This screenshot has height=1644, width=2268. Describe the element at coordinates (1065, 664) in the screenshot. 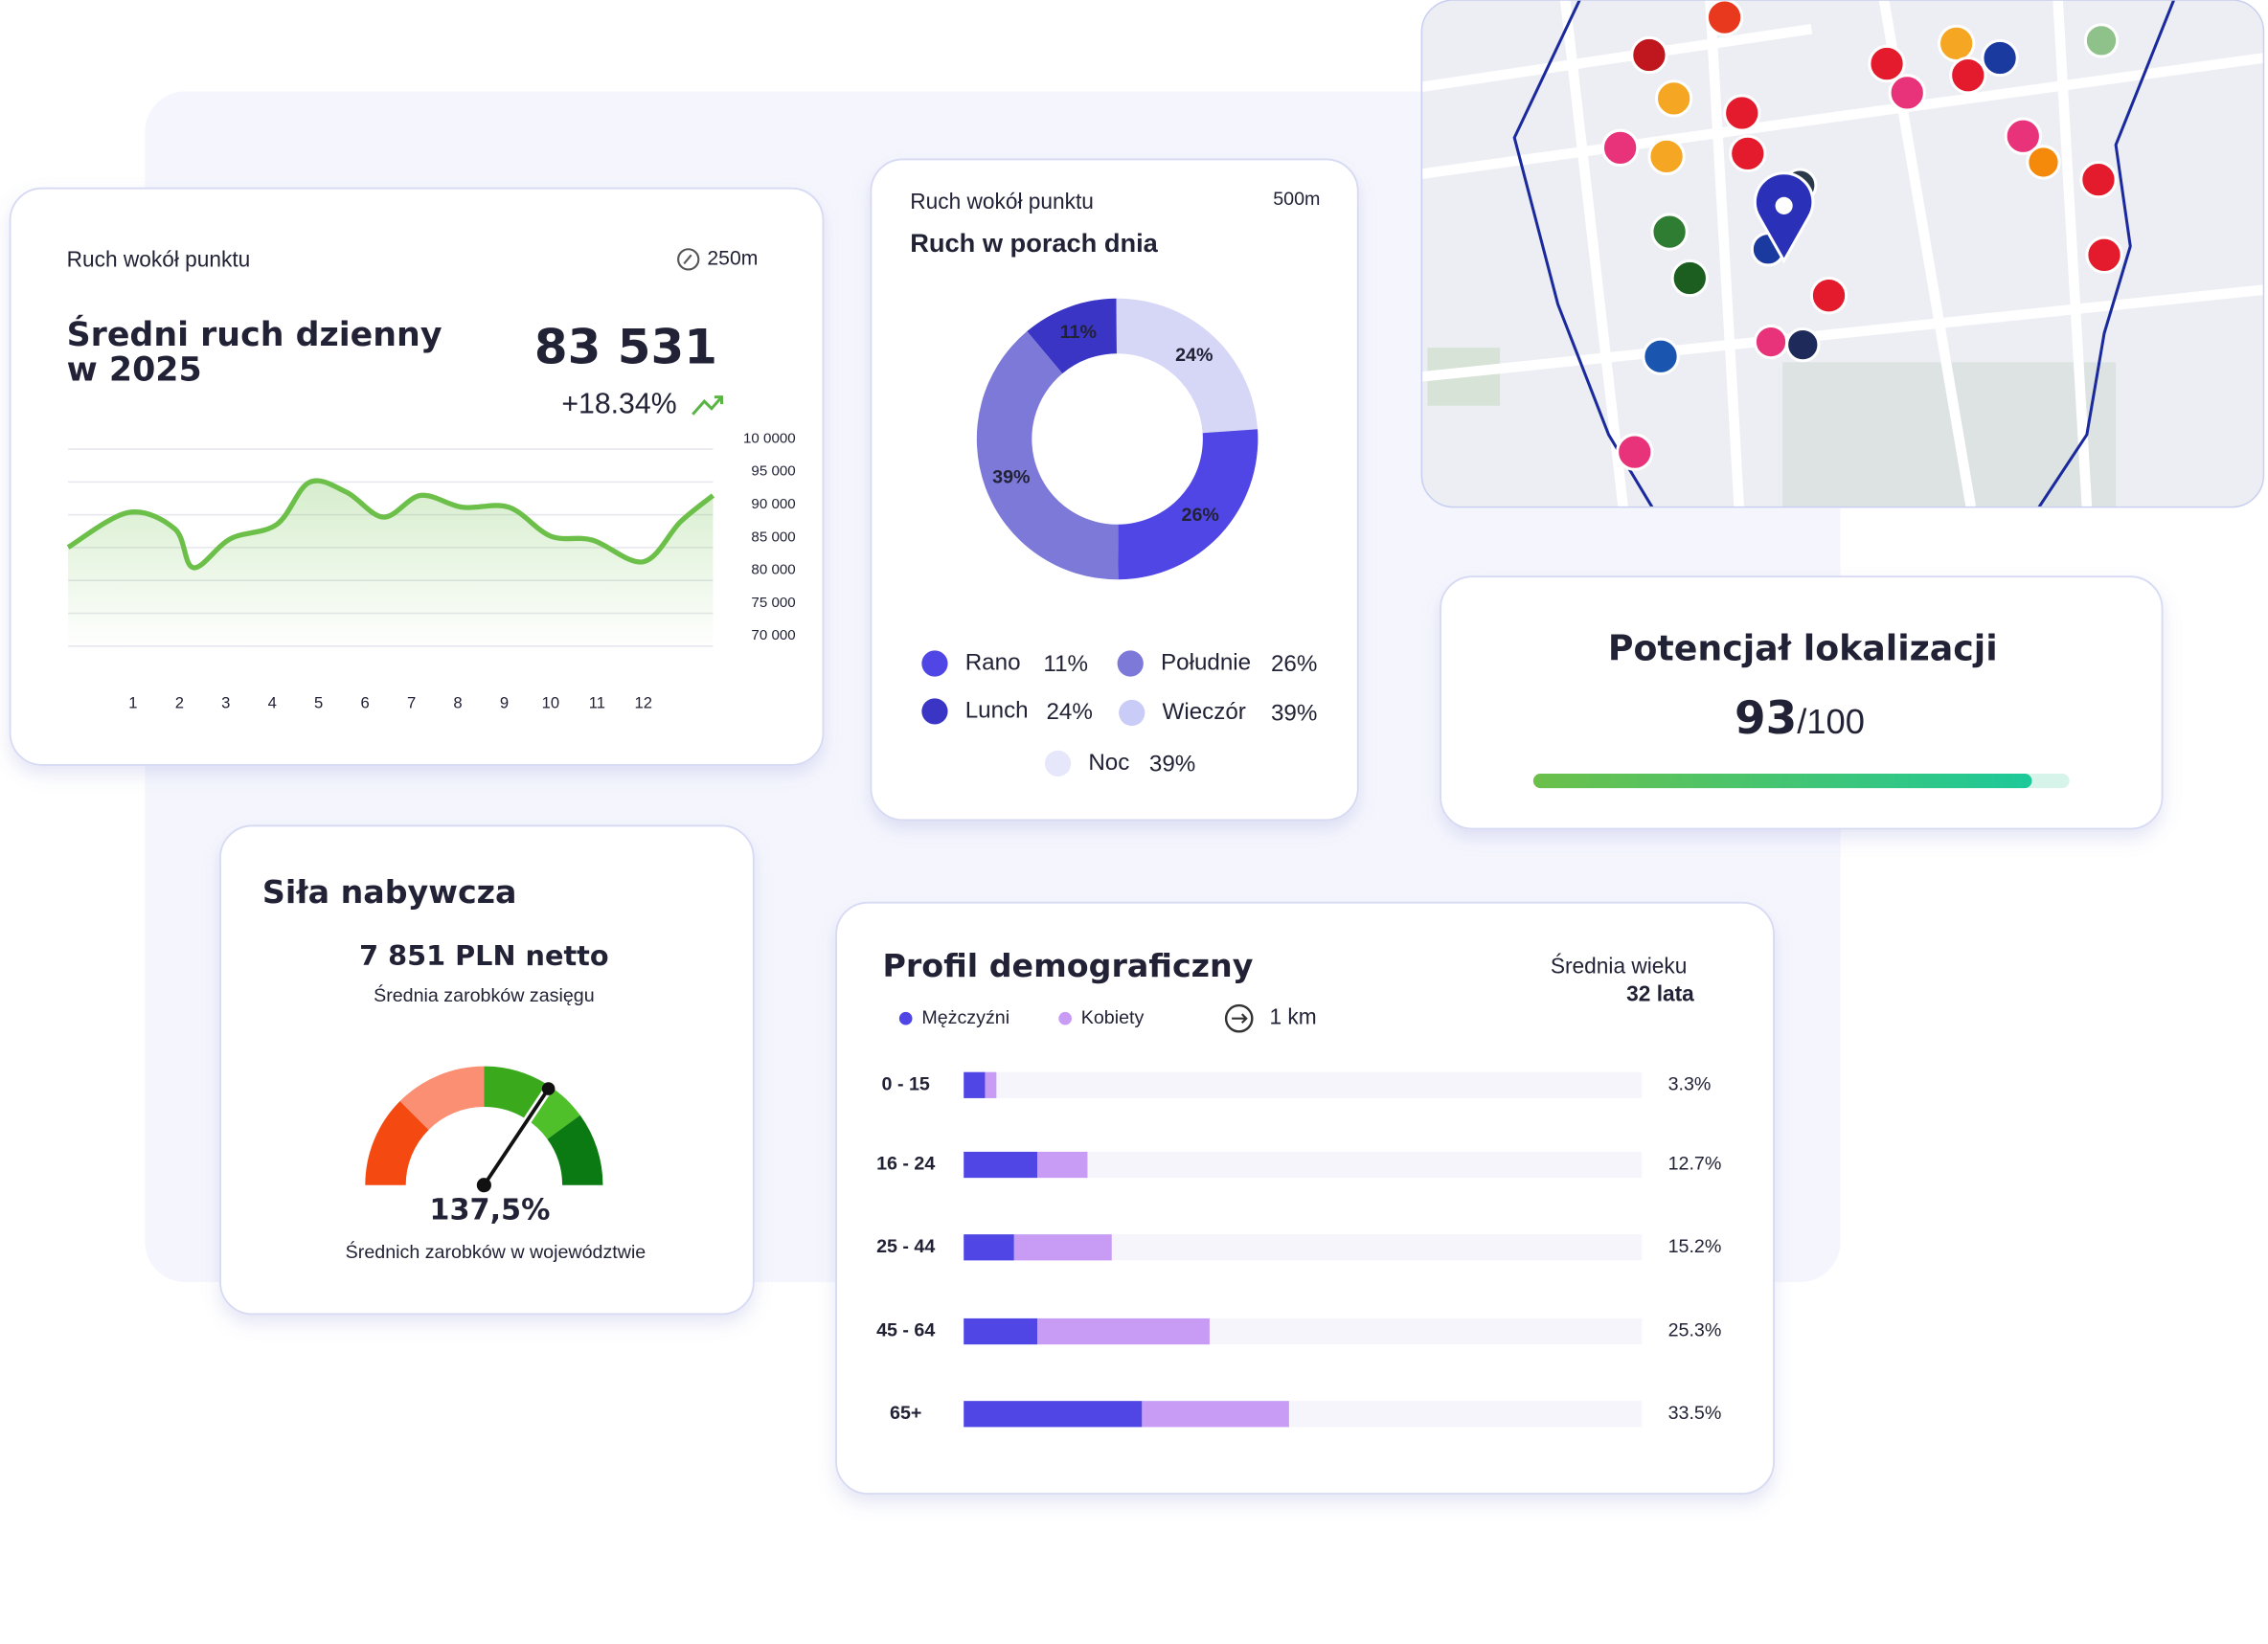

I see `legend-value: 11%` at that location.